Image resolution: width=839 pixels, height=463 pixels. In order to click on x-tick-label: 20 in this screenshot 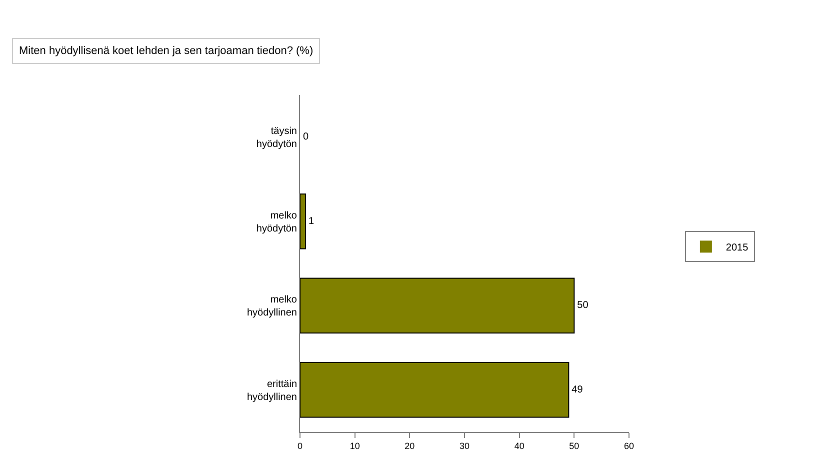, I will do `click(409, 445)`.